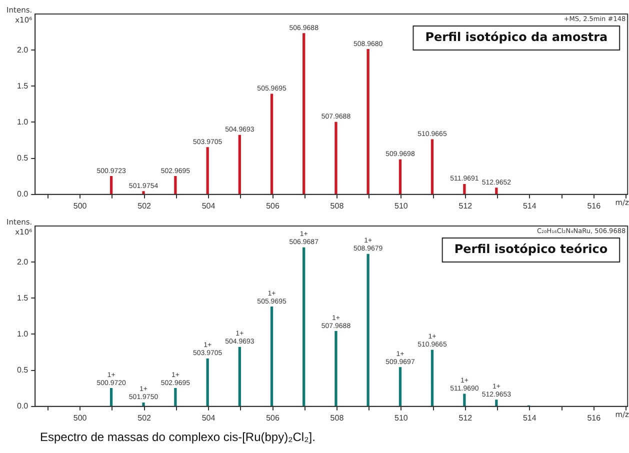 Image resolution: width=629 pixels, height=453 pixels. What do you see at coordinates (531, 249) in the screenshot?
I see `text: Perfil isotópico teórico` at bounding box center [531, 249].